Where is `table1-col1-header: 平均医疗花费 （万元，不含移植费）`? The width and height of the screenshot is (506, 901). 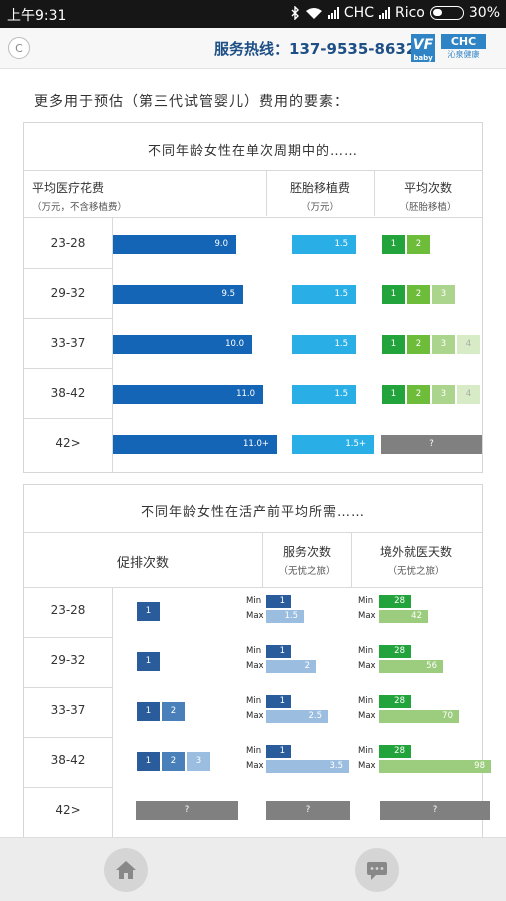 table1-col1-header: 平均医疗花费 （万元，不含移植费） is located at coordinates (80, 197).